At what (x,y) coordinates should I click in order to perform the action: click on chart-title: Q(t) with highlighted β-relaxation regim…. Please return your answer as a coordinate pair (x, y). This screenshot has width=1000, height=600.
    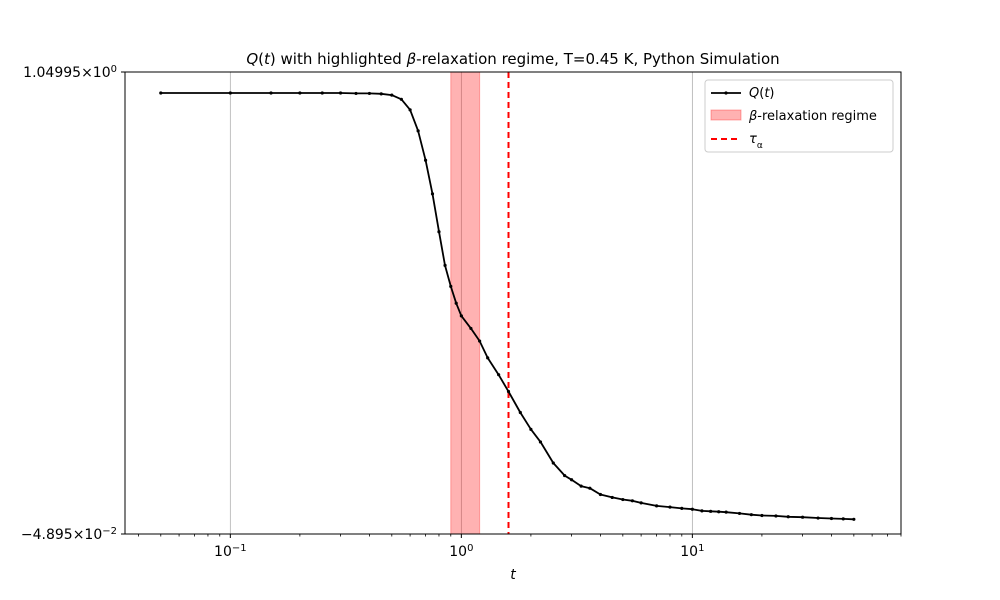
    Looking at the image, I should click on (512, 59).